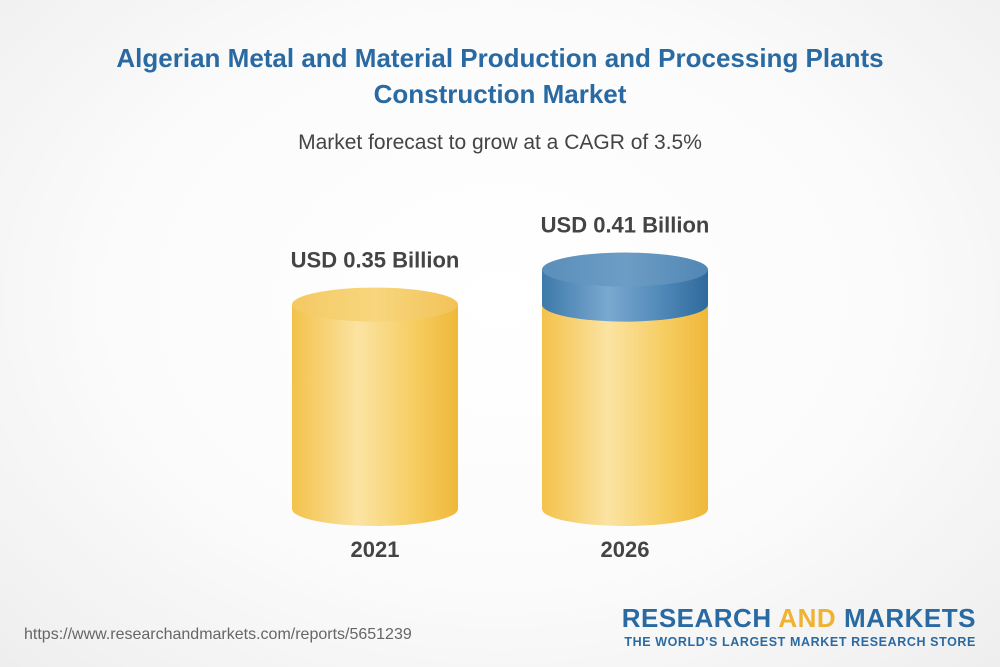  I want to click on value-label-2026: USD 0.41 Billion, so click(625, 225).